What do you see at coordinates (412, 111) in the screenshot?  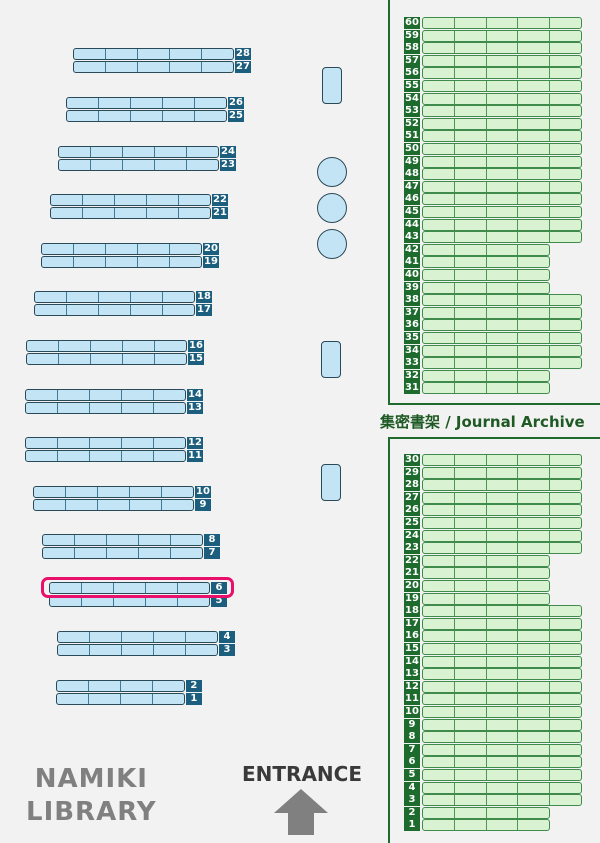 I see `archive-shelf-label: 53` at bounding box center [412, 111].